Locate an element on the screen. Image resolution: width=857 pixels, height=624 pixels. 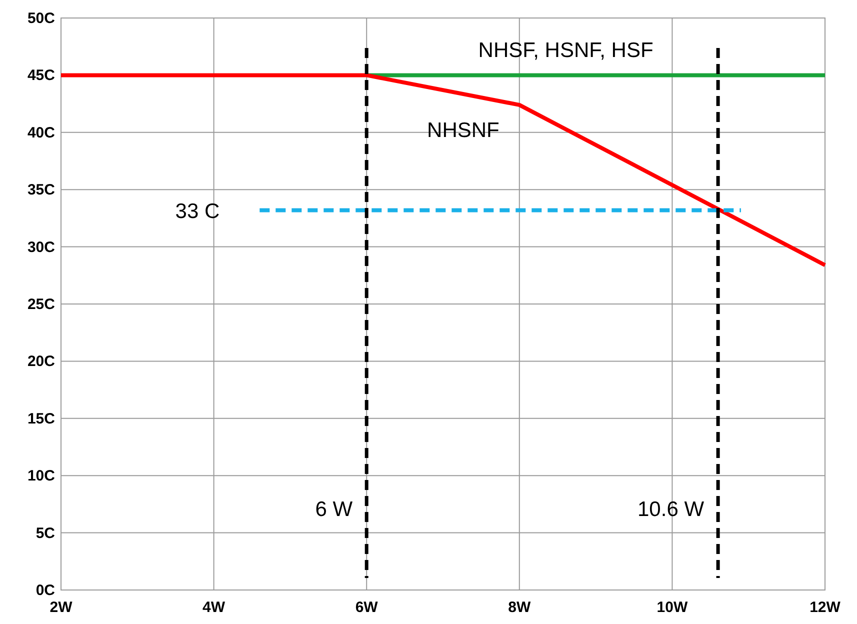
x-tick-label: 6W is located at coordinates (367, 607).